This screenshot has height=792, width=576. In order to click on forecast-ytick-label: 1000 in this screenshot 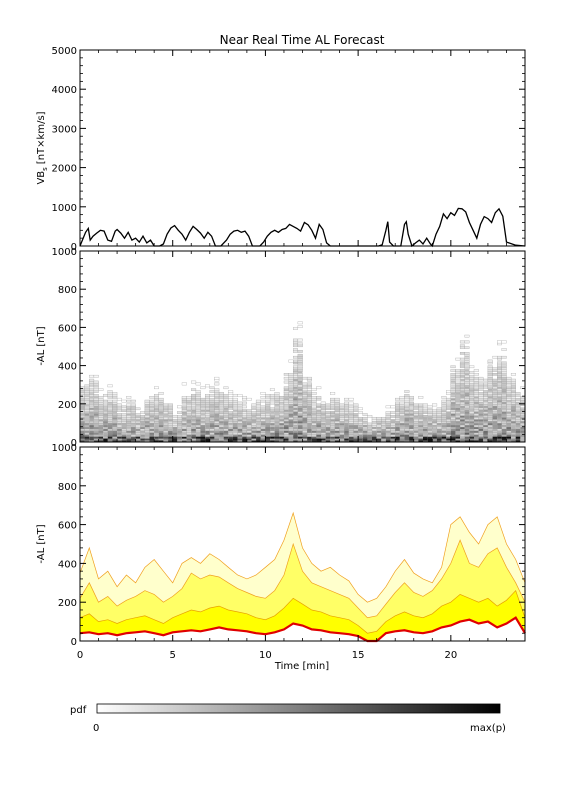, I will do `click(64, 448)`.